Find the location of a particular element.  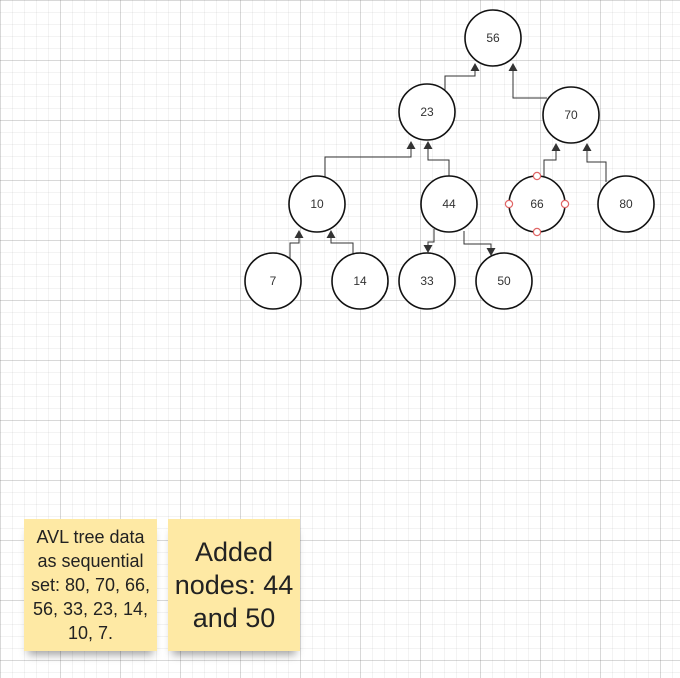

tree-node-label: 66 is located at coordinates (537, 204).